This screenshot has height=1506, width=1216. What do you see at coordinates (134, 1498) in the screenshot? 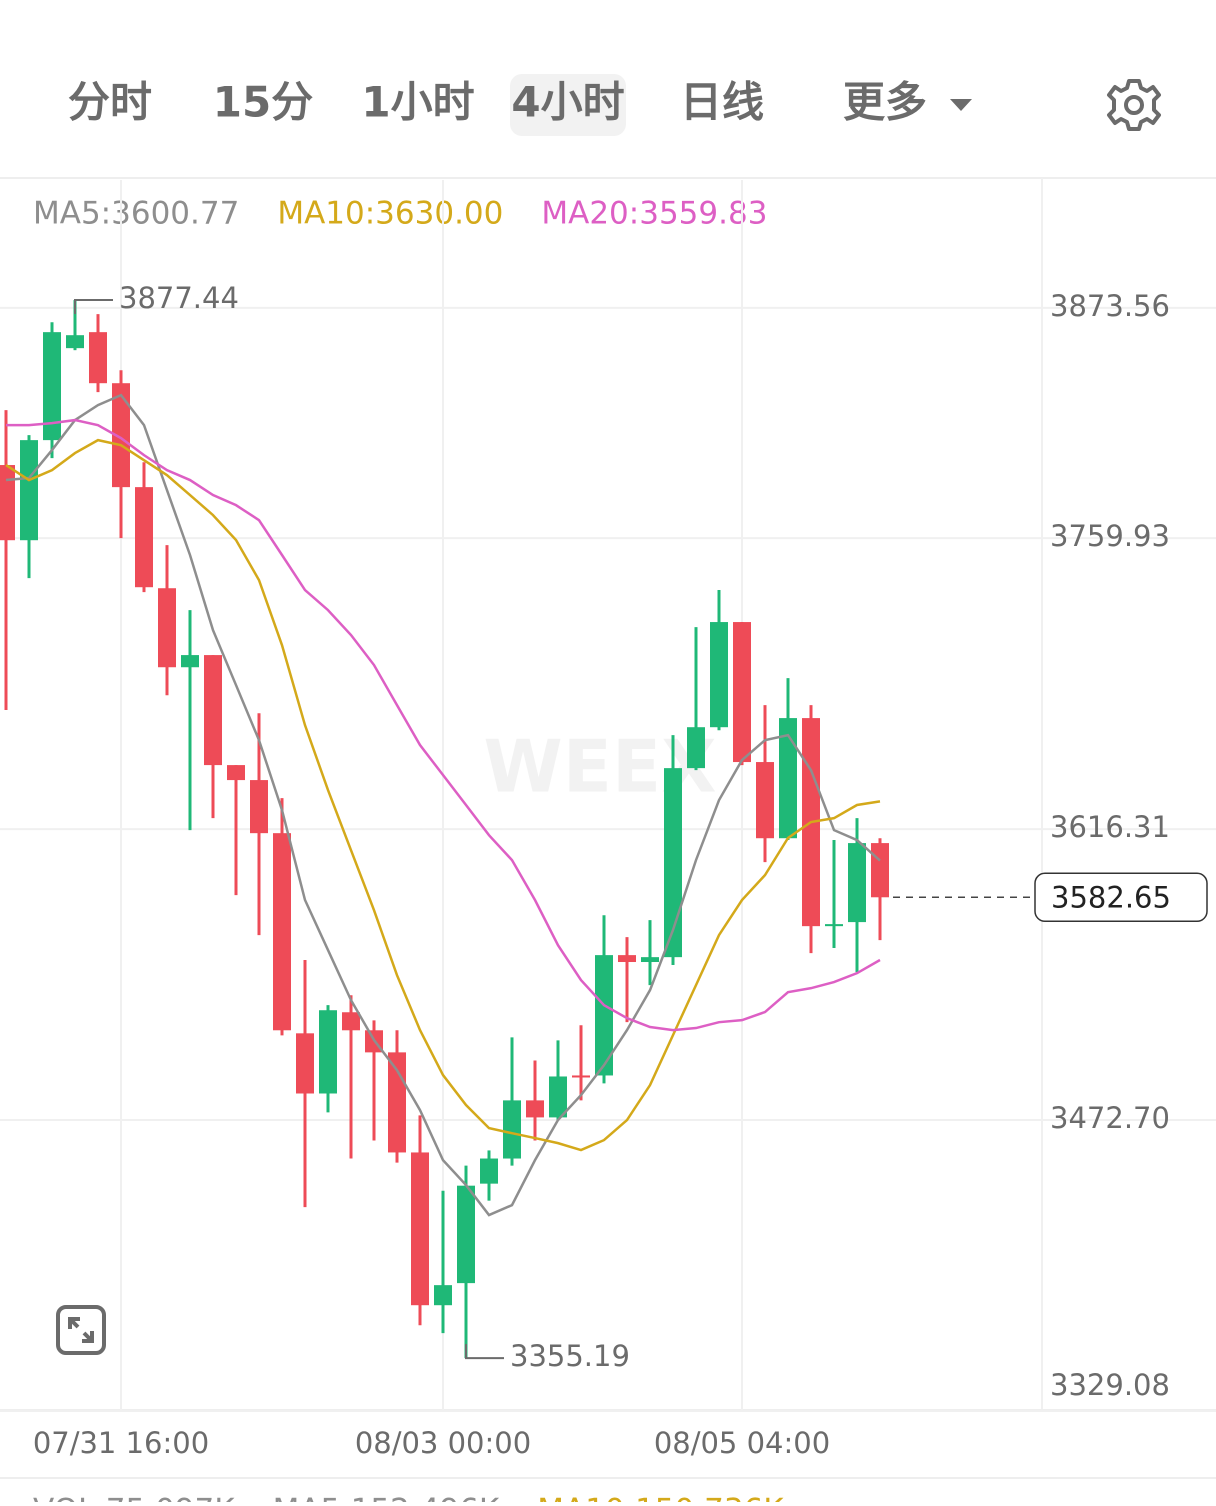
I see `volume-legend-entry: VOL:75.097K` at bounding box center [134, 1498].